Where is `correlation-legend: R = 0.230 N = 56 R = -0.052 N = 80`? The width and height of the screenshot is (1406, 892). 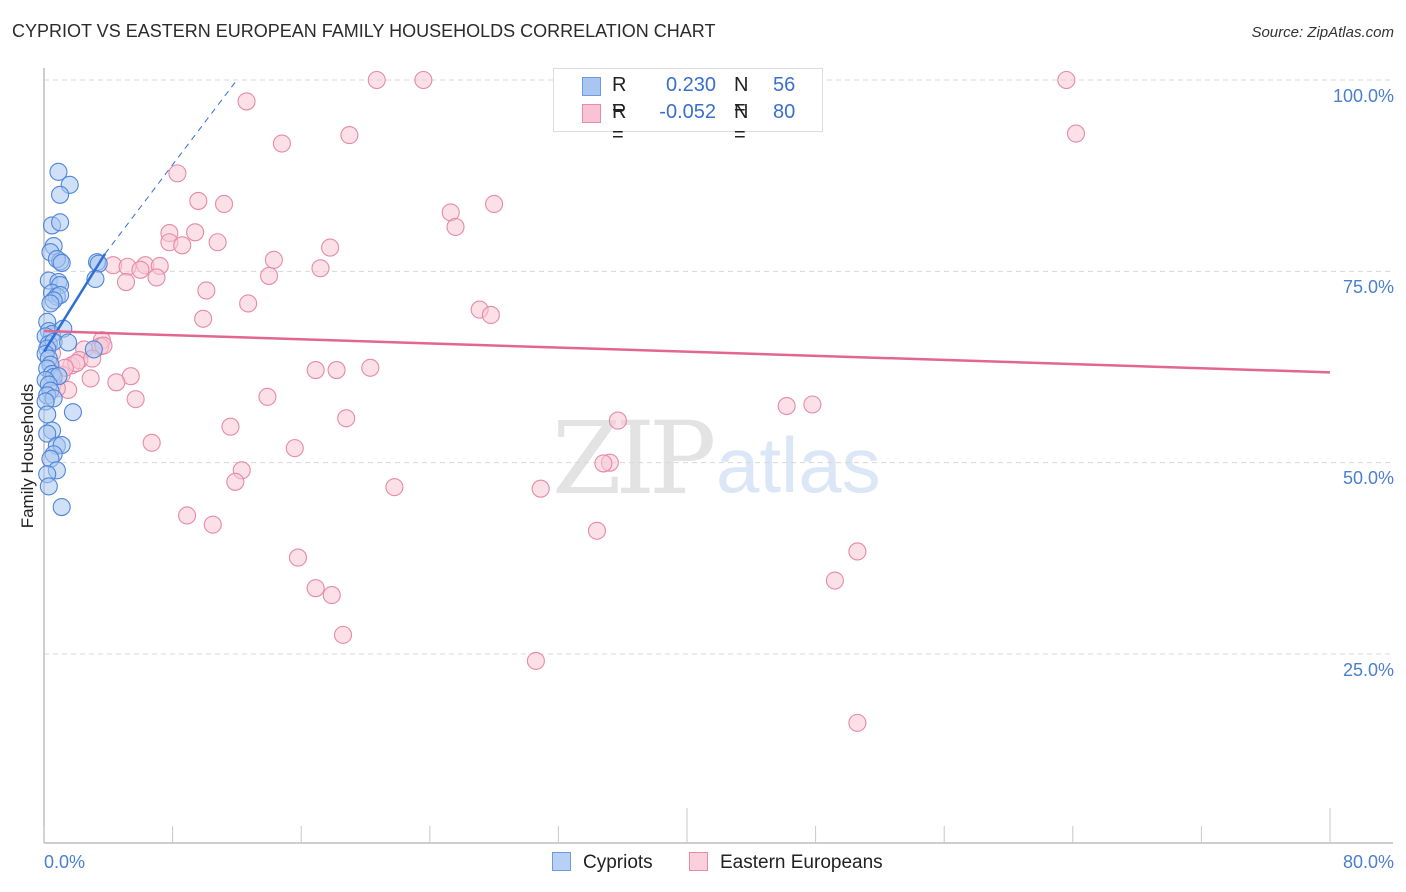 correlation-legend: R = 0.230 N = 56 R = -0.052 N = 80 is located at coordinates (688, 107).